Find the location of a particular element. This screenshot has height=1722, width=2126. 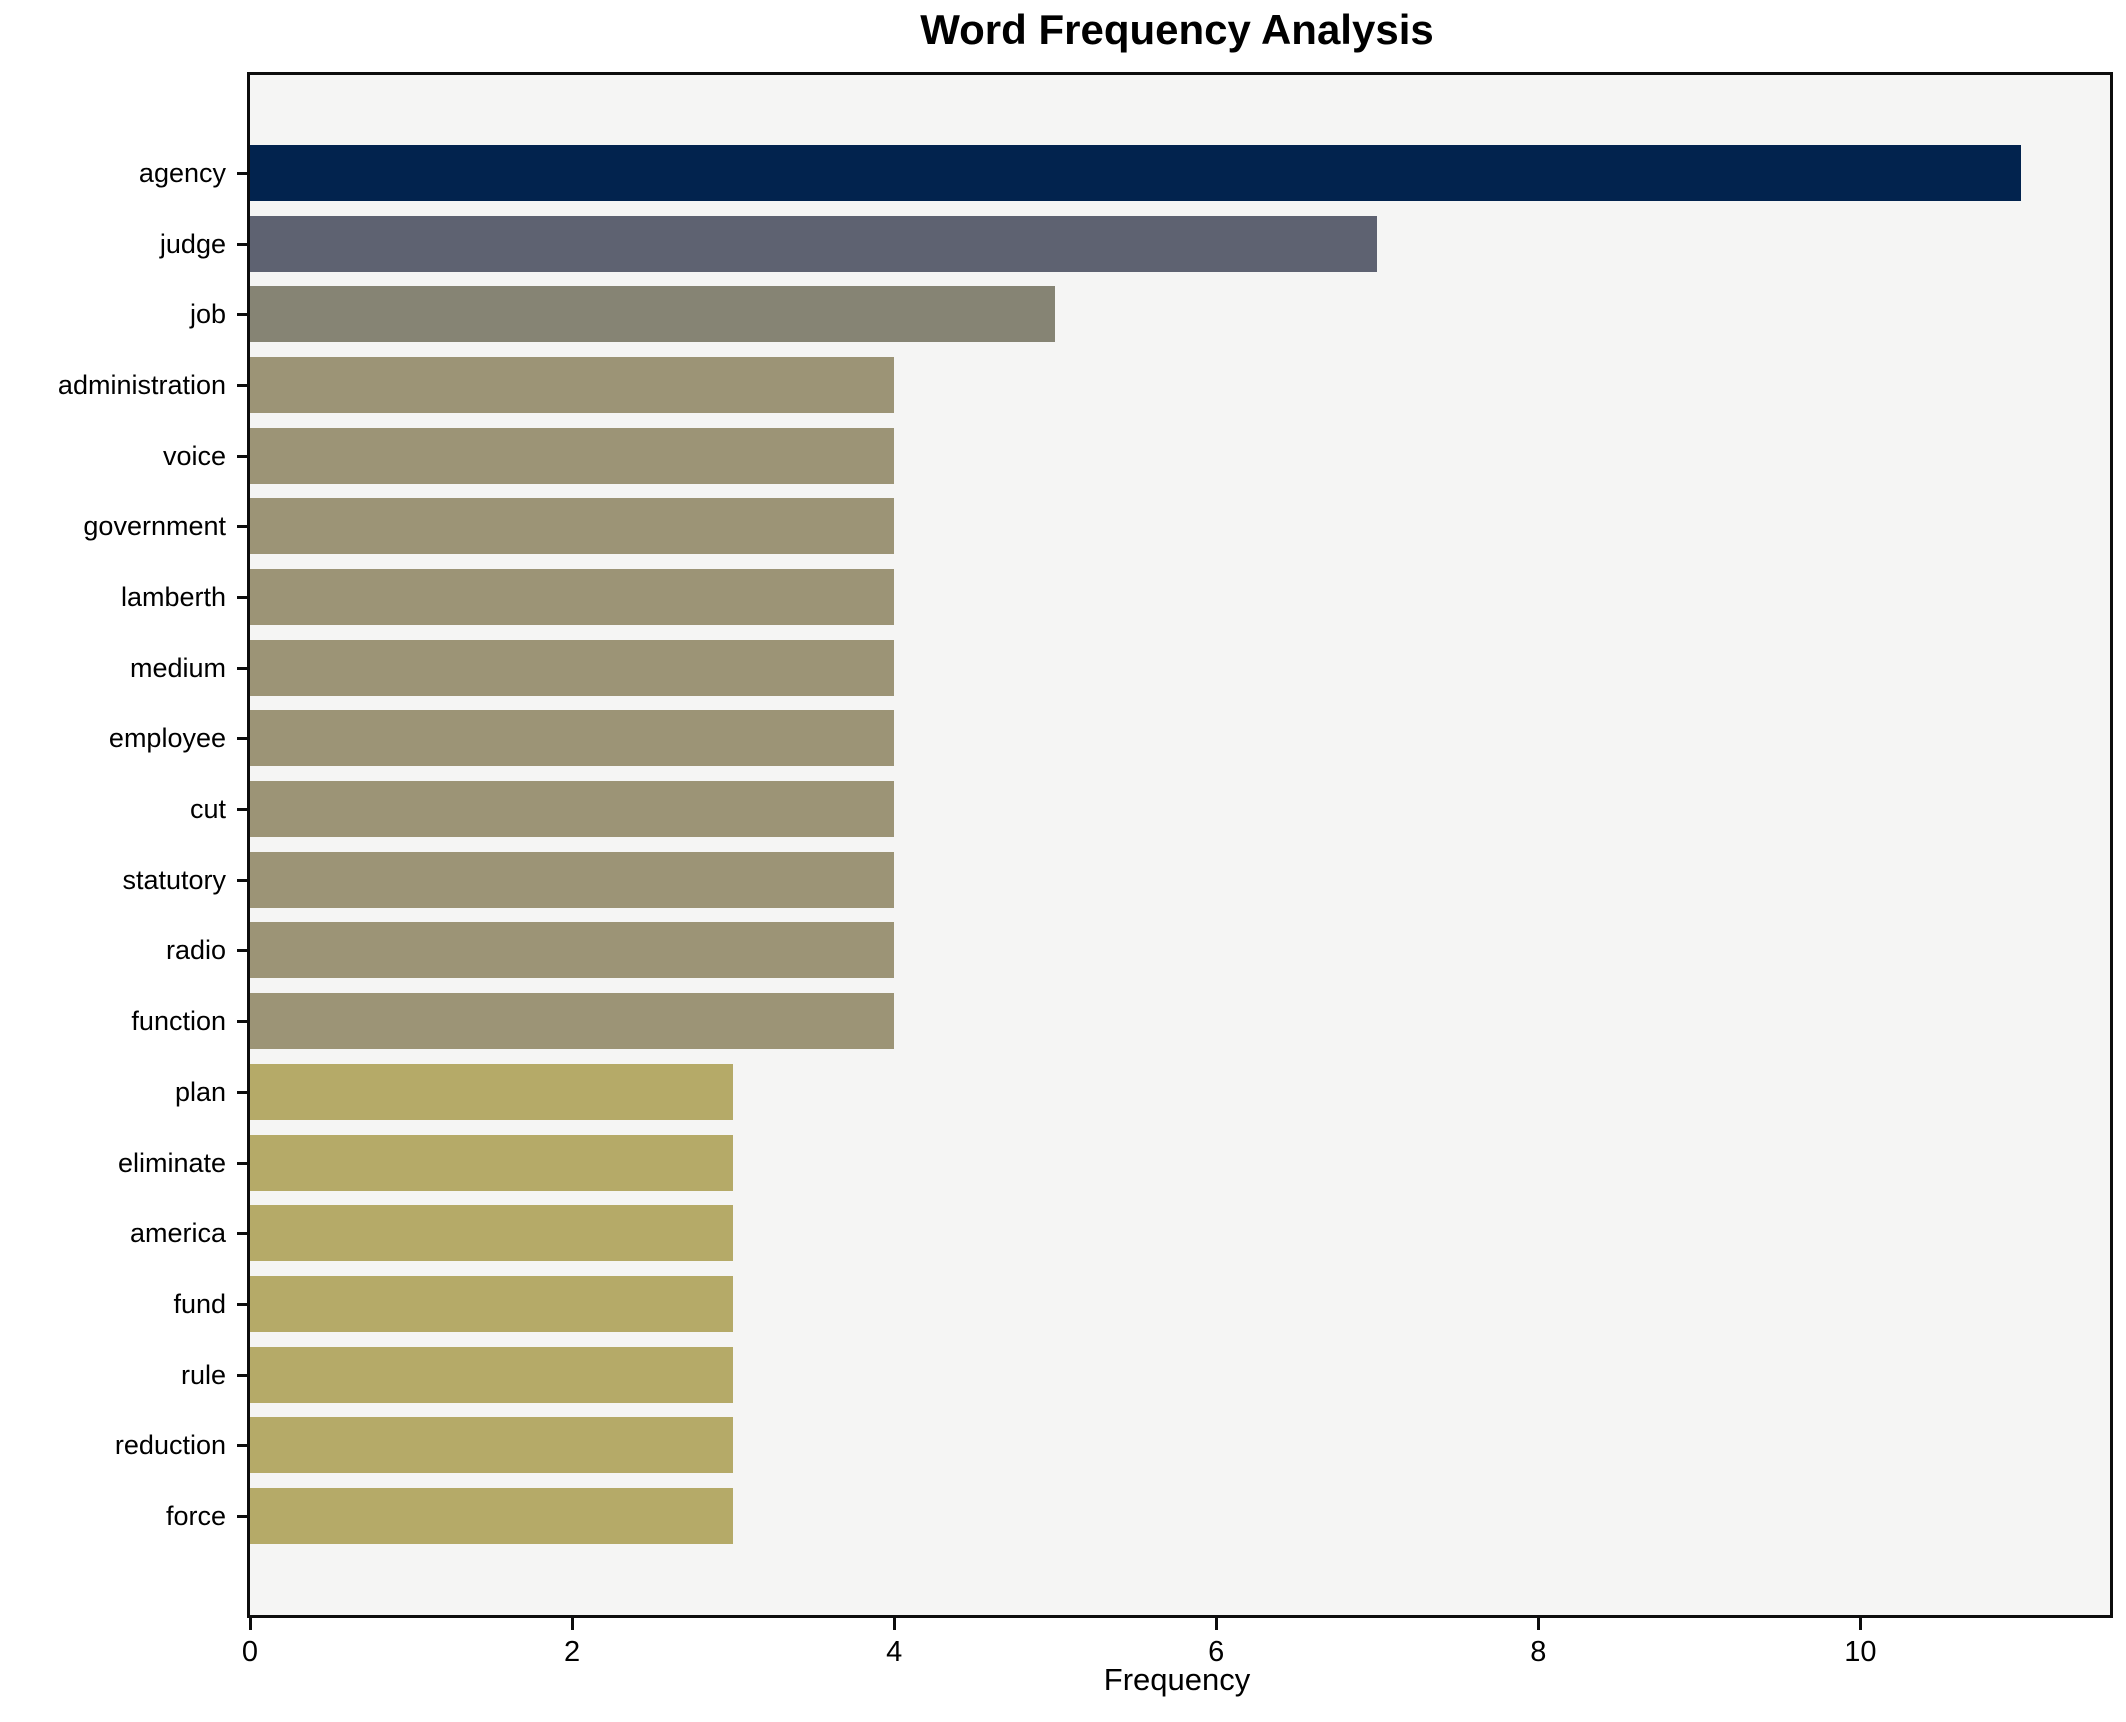

bar-administration is located at coordinates (572, 385).